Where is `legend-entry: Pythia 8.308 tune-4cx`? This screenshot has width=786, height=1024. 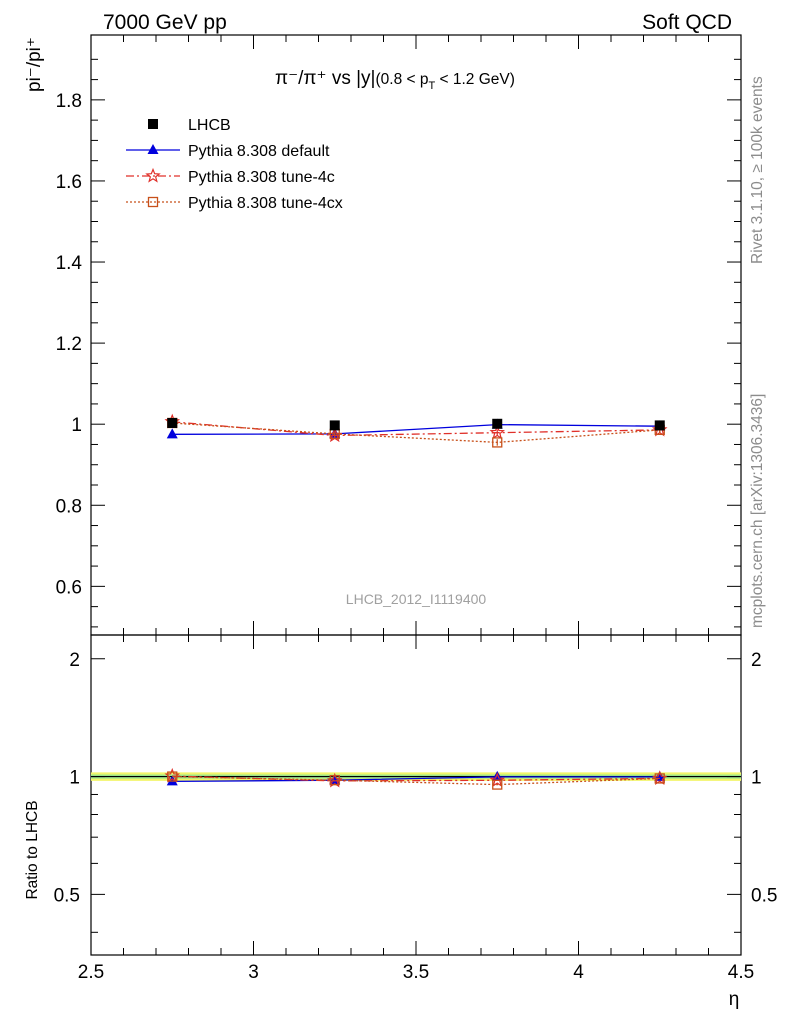 legend-entry: Pythia 8.308 tune-4cx is located at coordinates (234, 203).